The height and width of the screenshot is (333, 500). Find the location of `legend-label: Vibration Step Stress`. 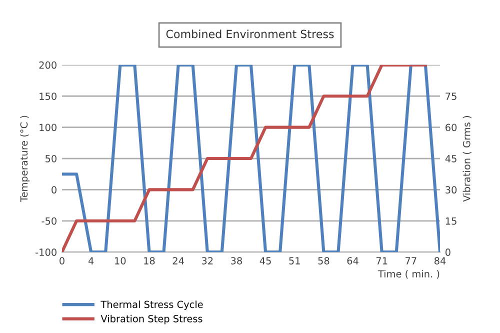

legend-label: Vibration Step Stress is located at coordinates (151, 319).